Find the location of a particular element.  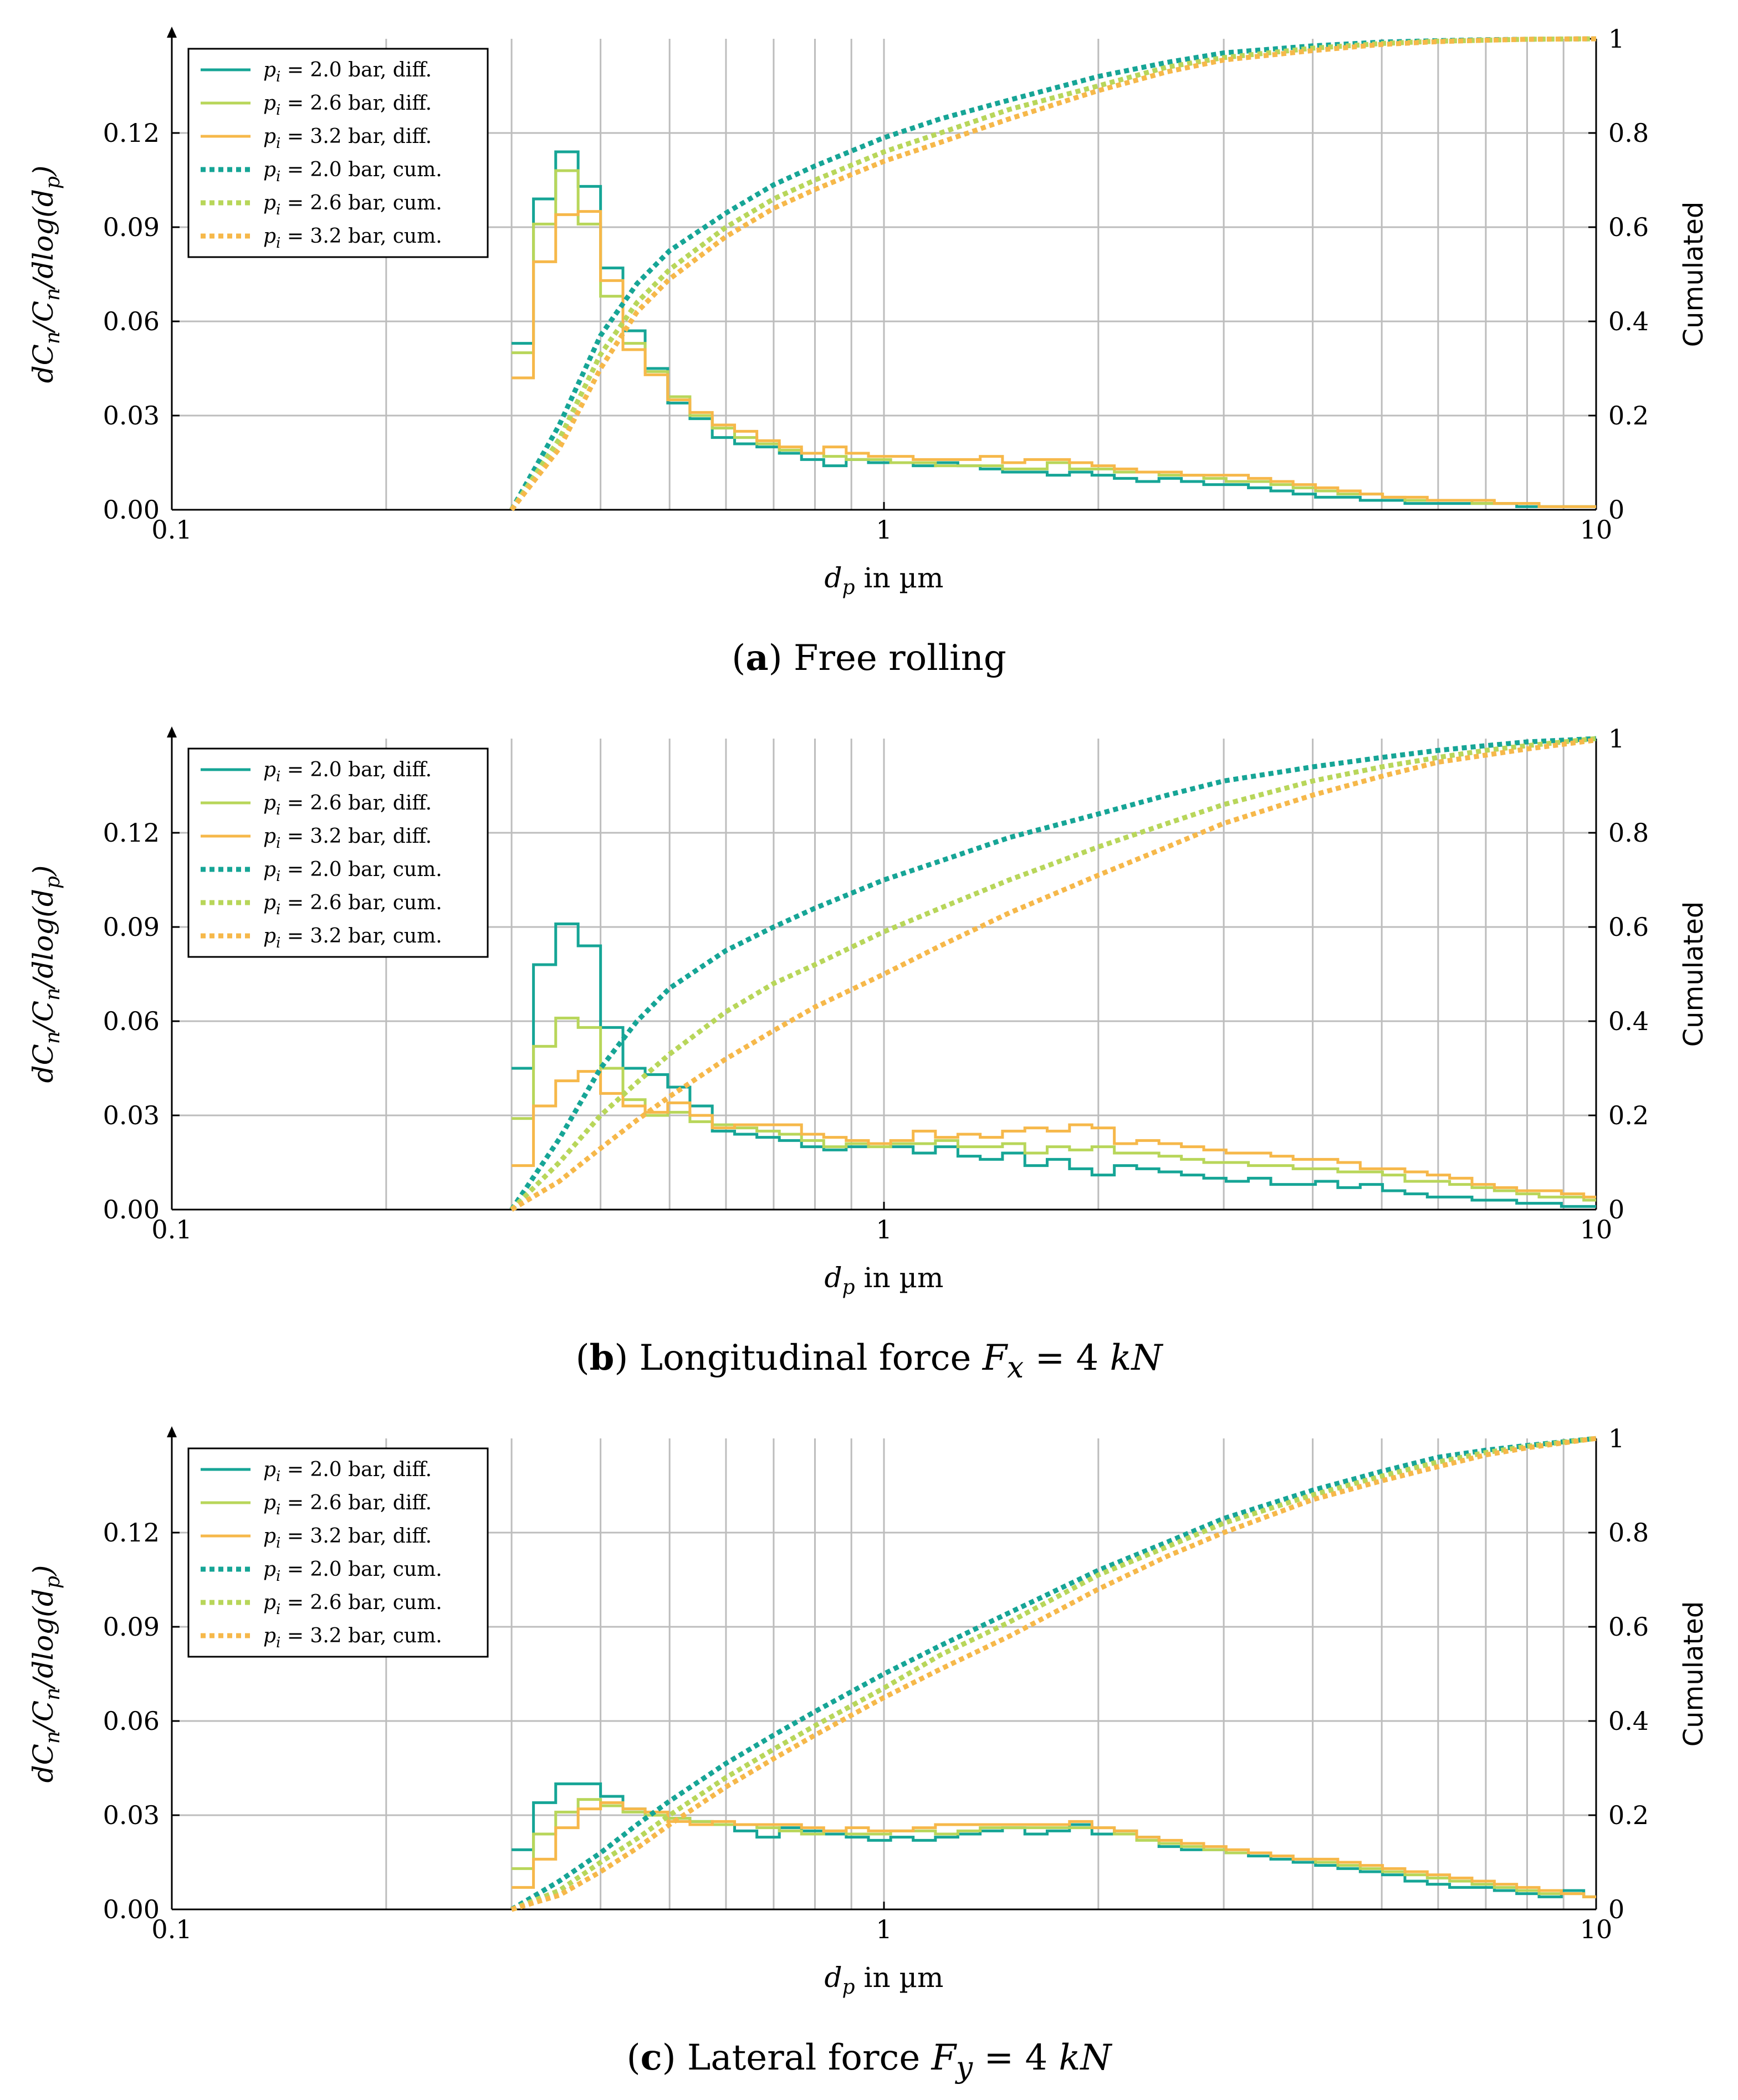

caption-label: c is located at coordinates (651, 2058).